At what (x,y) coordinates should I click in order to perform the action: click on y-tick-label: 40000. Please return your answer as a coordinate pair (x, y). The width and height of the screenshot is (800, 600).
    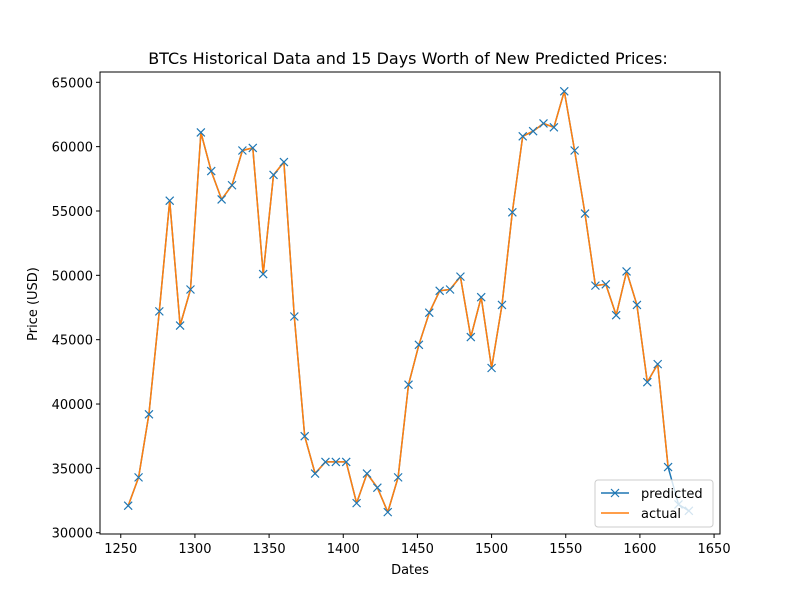
    Looking at the image, I should click on (72, 405).